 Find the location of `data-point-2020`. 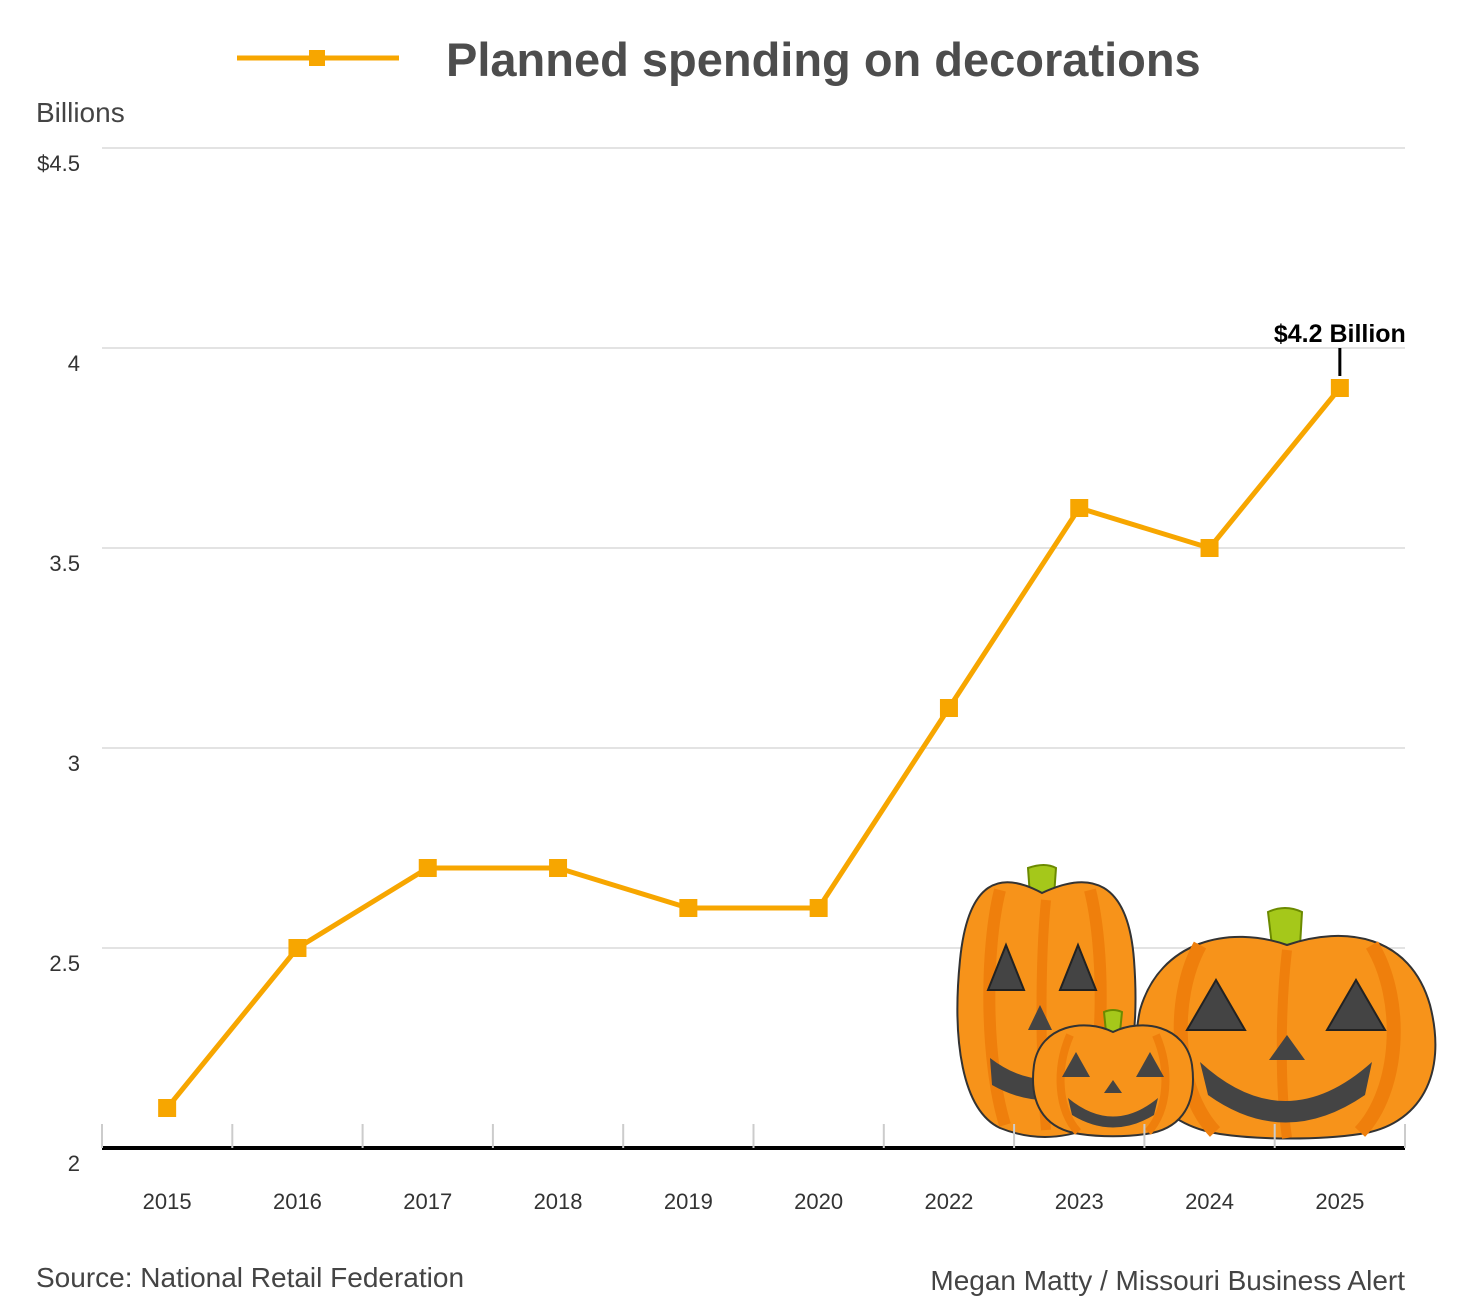

data-point-2020 is located at coordinates (818, 908).